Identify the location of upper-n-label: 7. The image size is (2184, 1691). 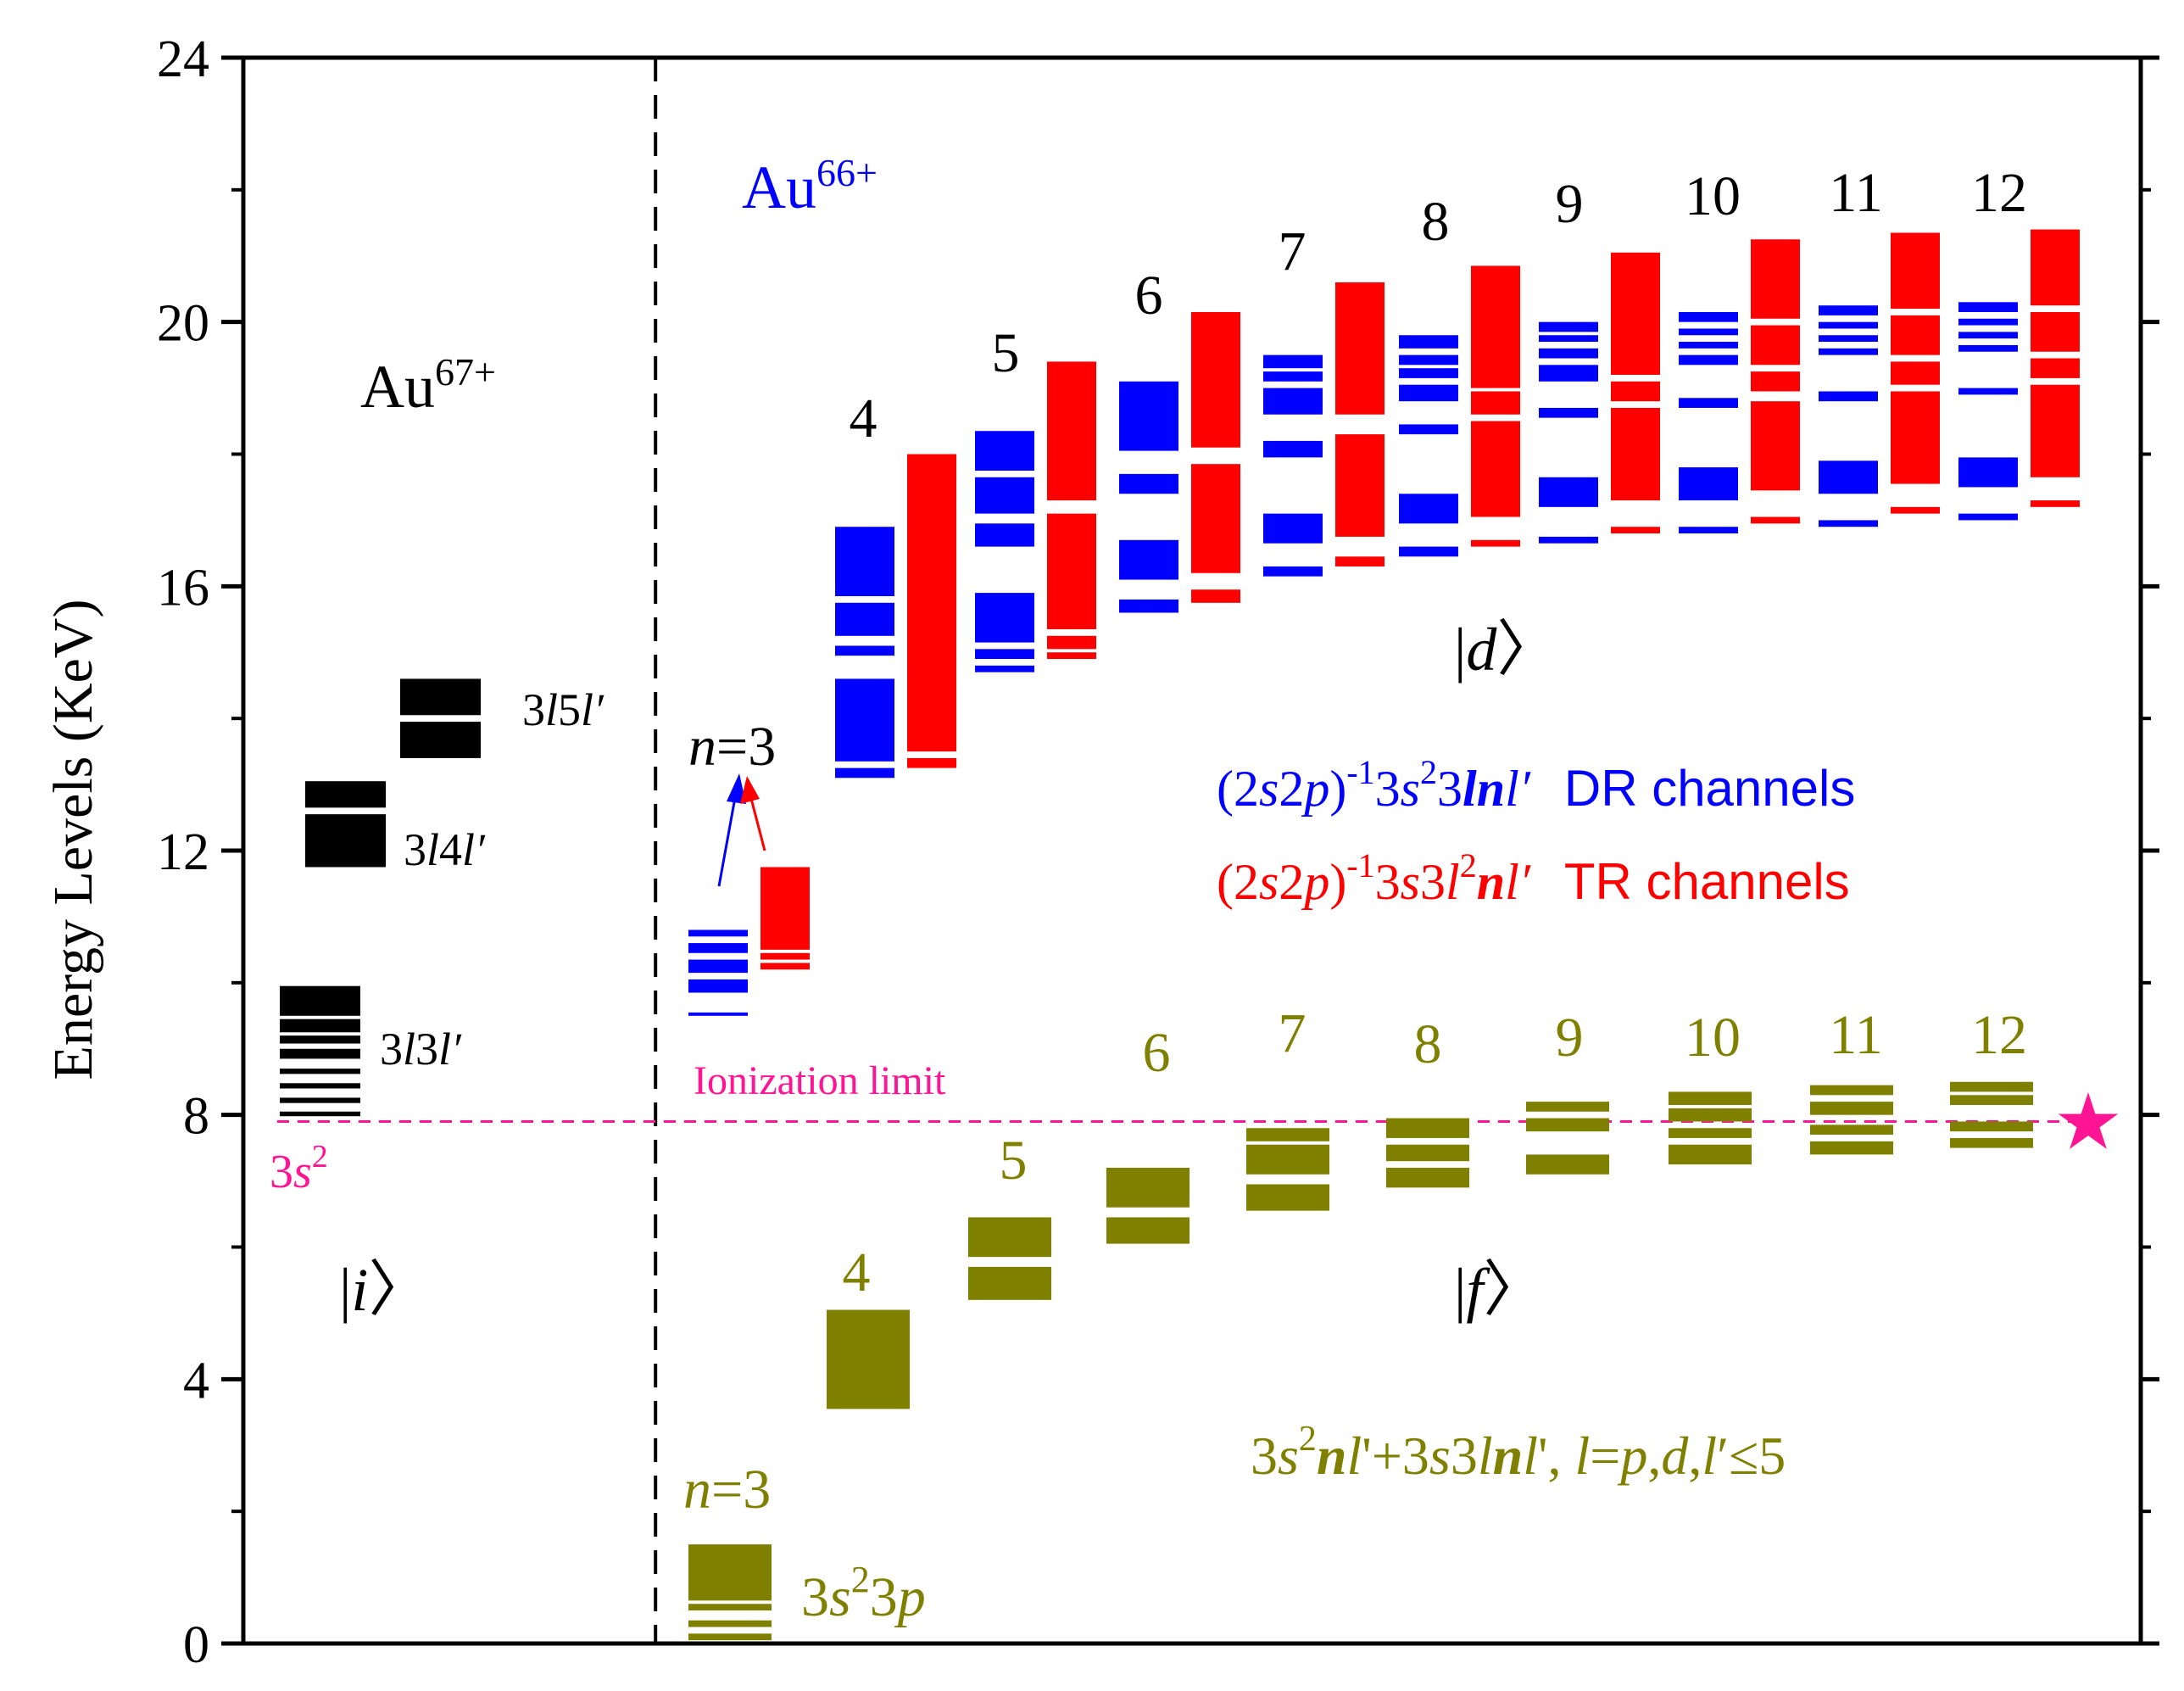
(1292, 251).